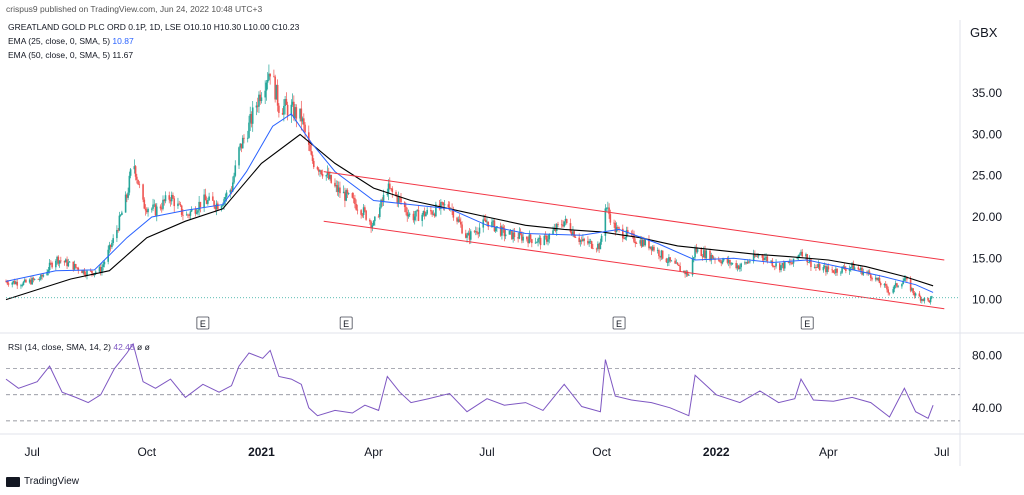 This screenshot has width=1024, height=495. Describe the element at coordinates (601, 452) in the screenshot. I see `time-tick-label: Oct` at that location.